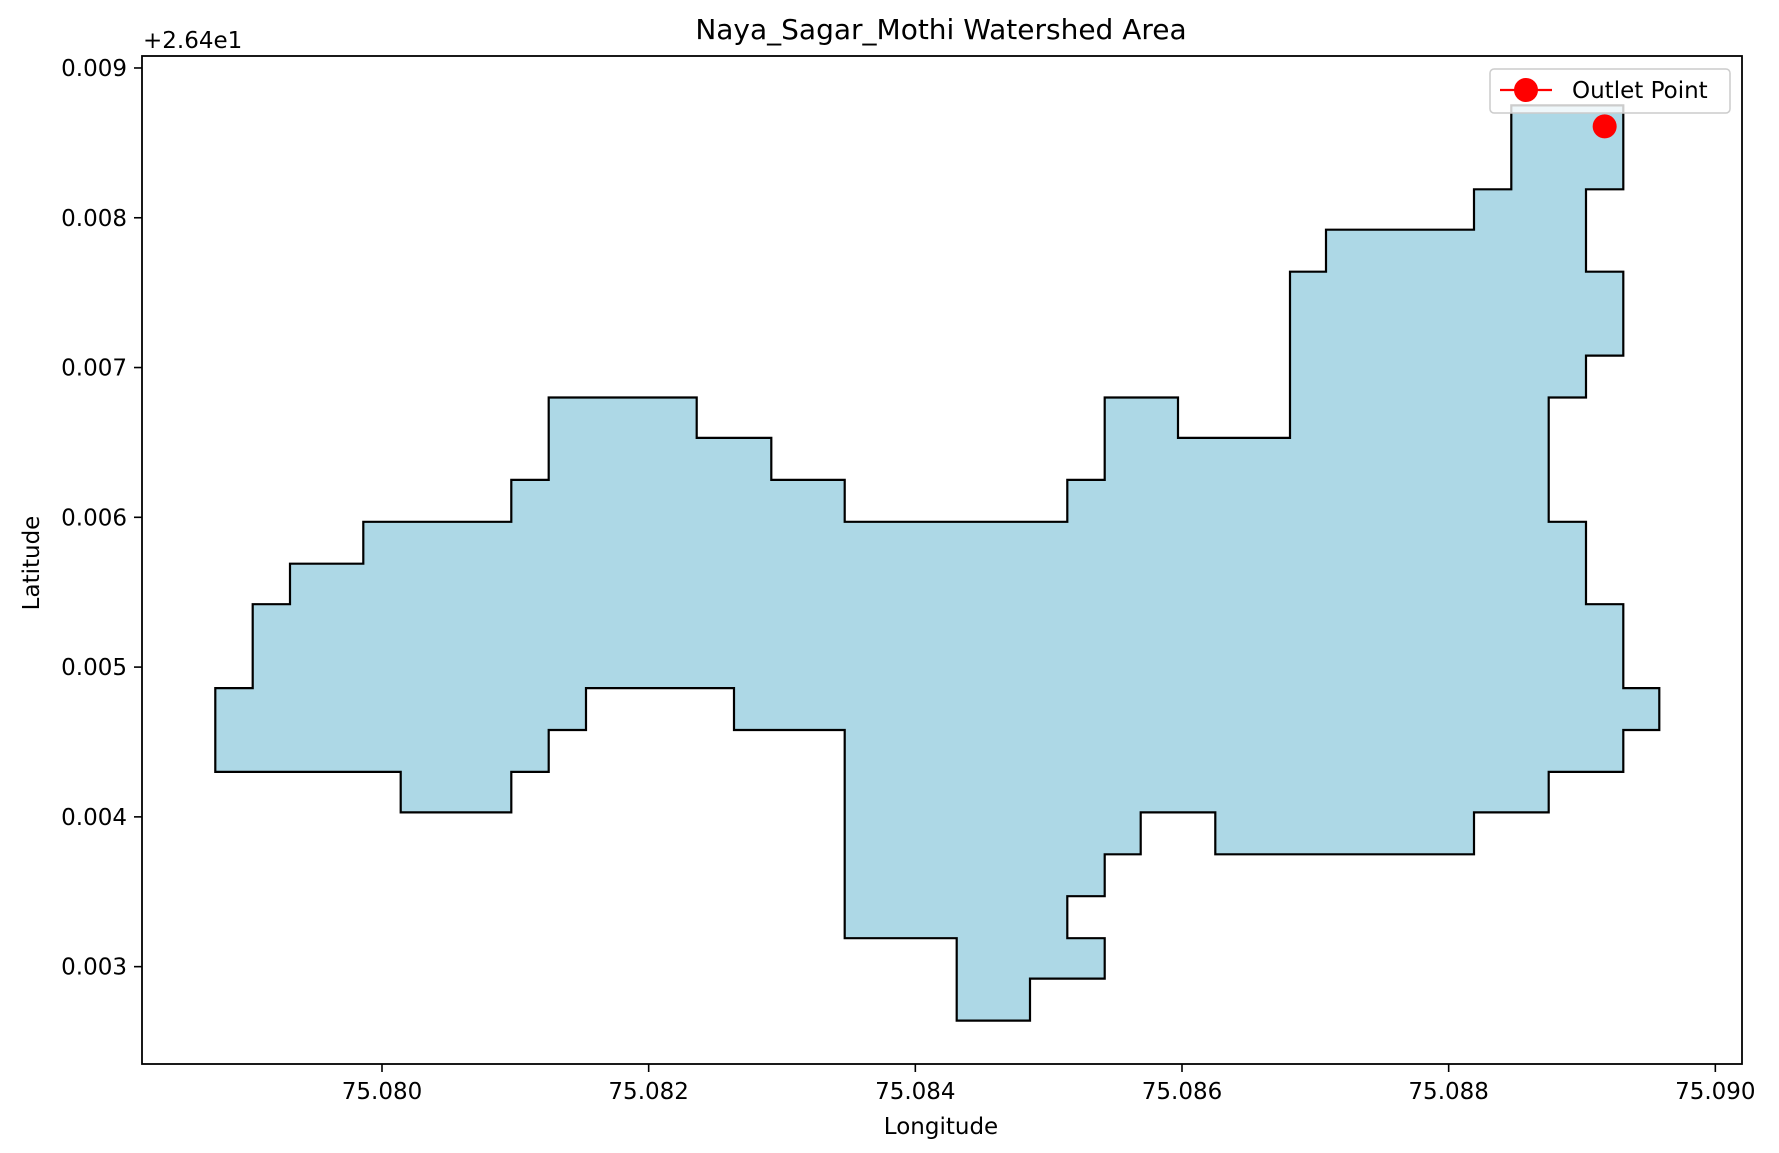 This screenshot has height=1153, width=1779. What do you see at coordinates (1049, 1084) in the screenshot?
I see `x-axis: 75.080 75.082 75.084 75.086 75.088 75.090` at bounding box center [1049, 1084].